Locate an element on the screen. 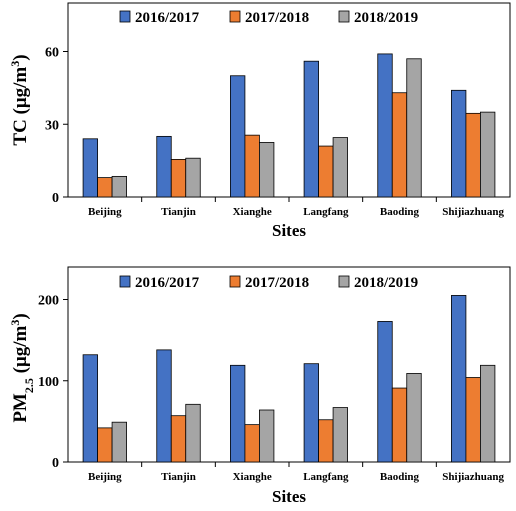 This screenshot has height=511, width=516. pm25-bar-baoding-s1 is located at coordinates (385, 392).